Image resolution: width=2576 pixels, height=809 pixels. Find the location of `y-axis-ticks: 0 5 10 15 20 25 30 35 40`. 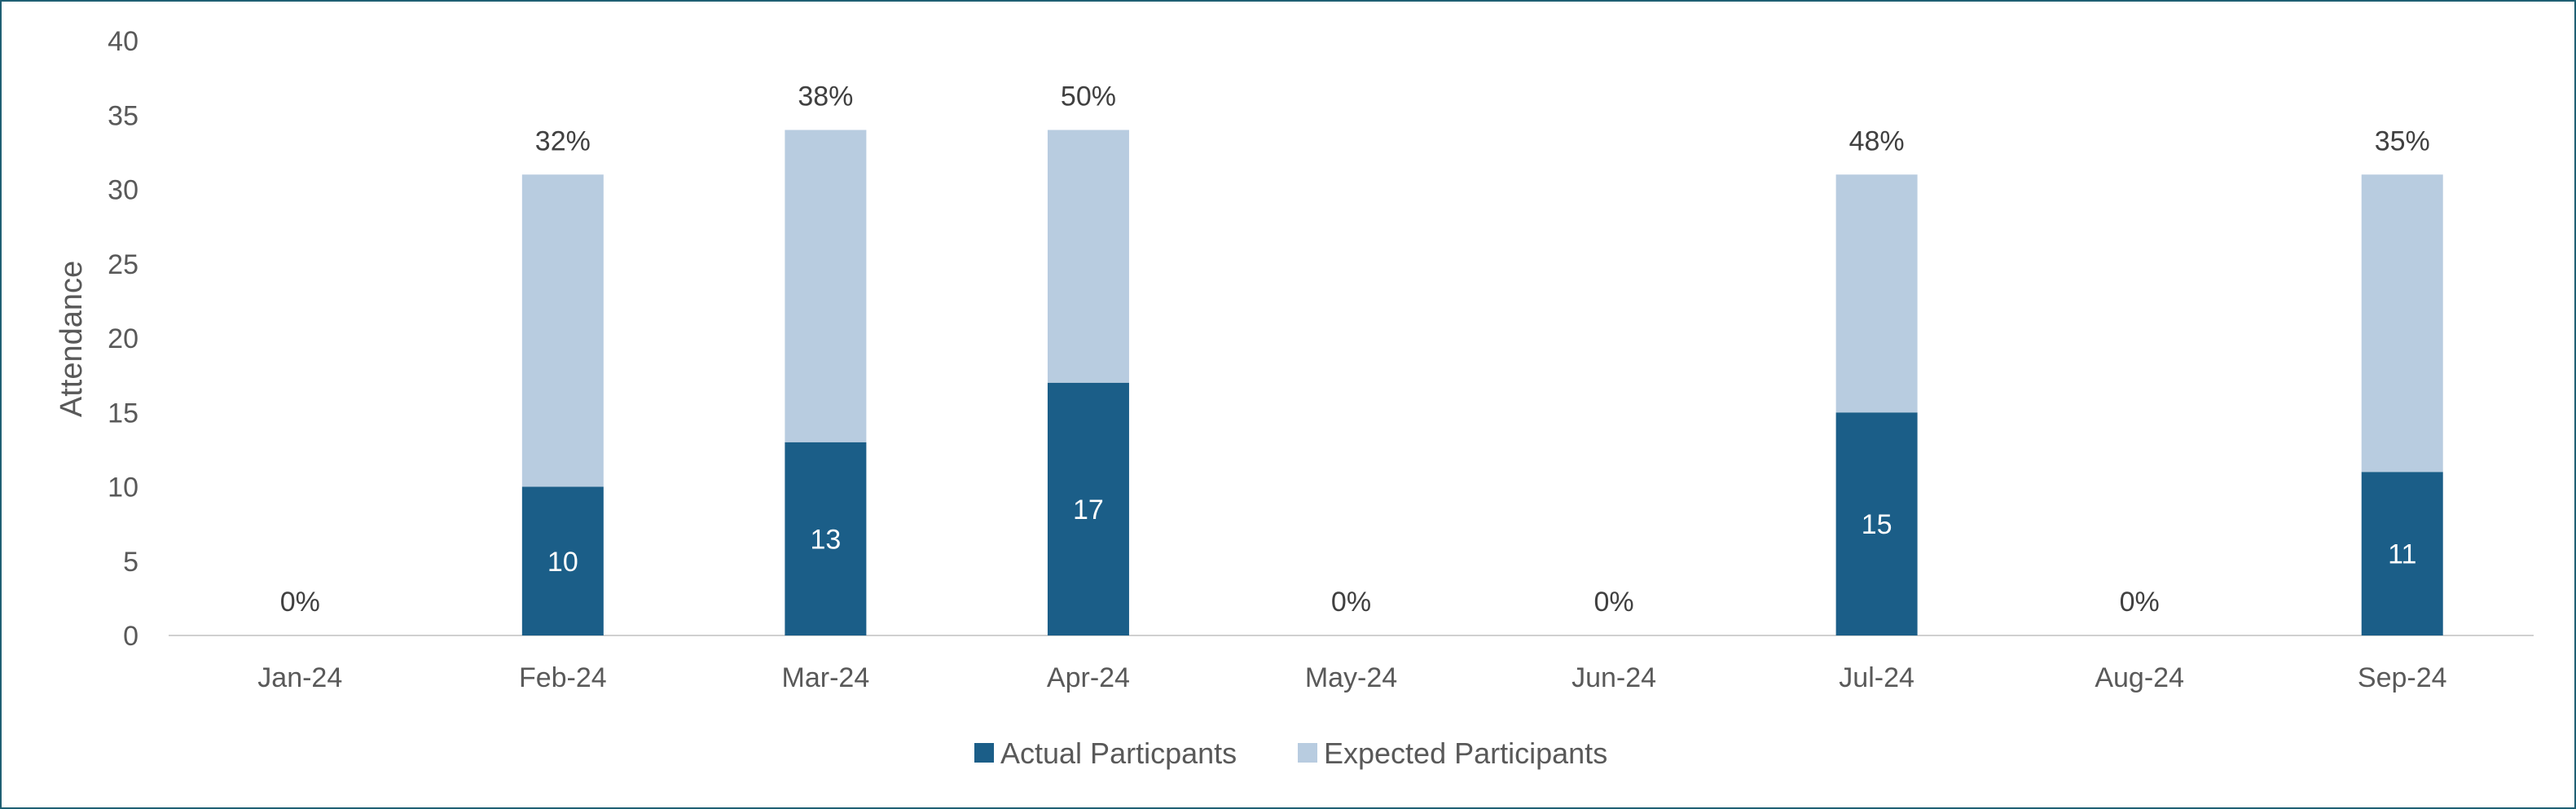

y-axis-ticks: 0 5 10 15 20 25 30 35 40 is located at coordinates (123, 339).